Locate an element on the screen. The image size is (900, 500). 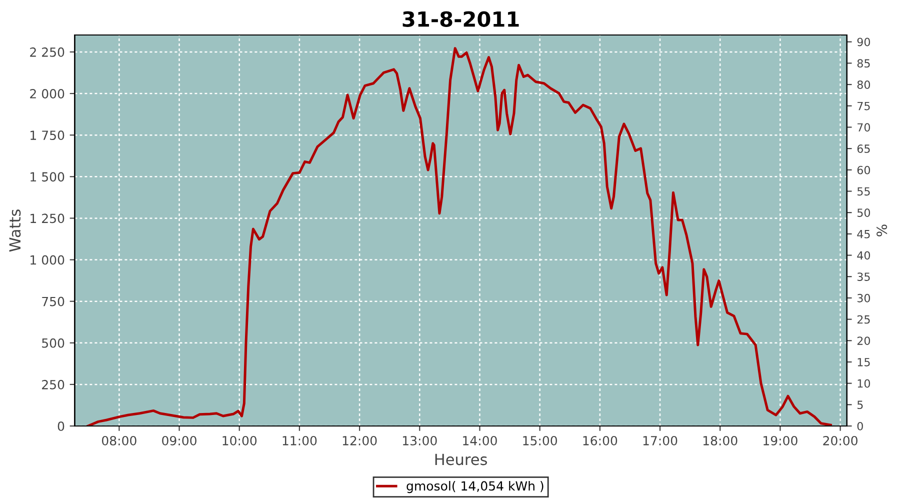
legend-label: gmosol( 14,054 kWh ) is located at coordinates (475, 487).